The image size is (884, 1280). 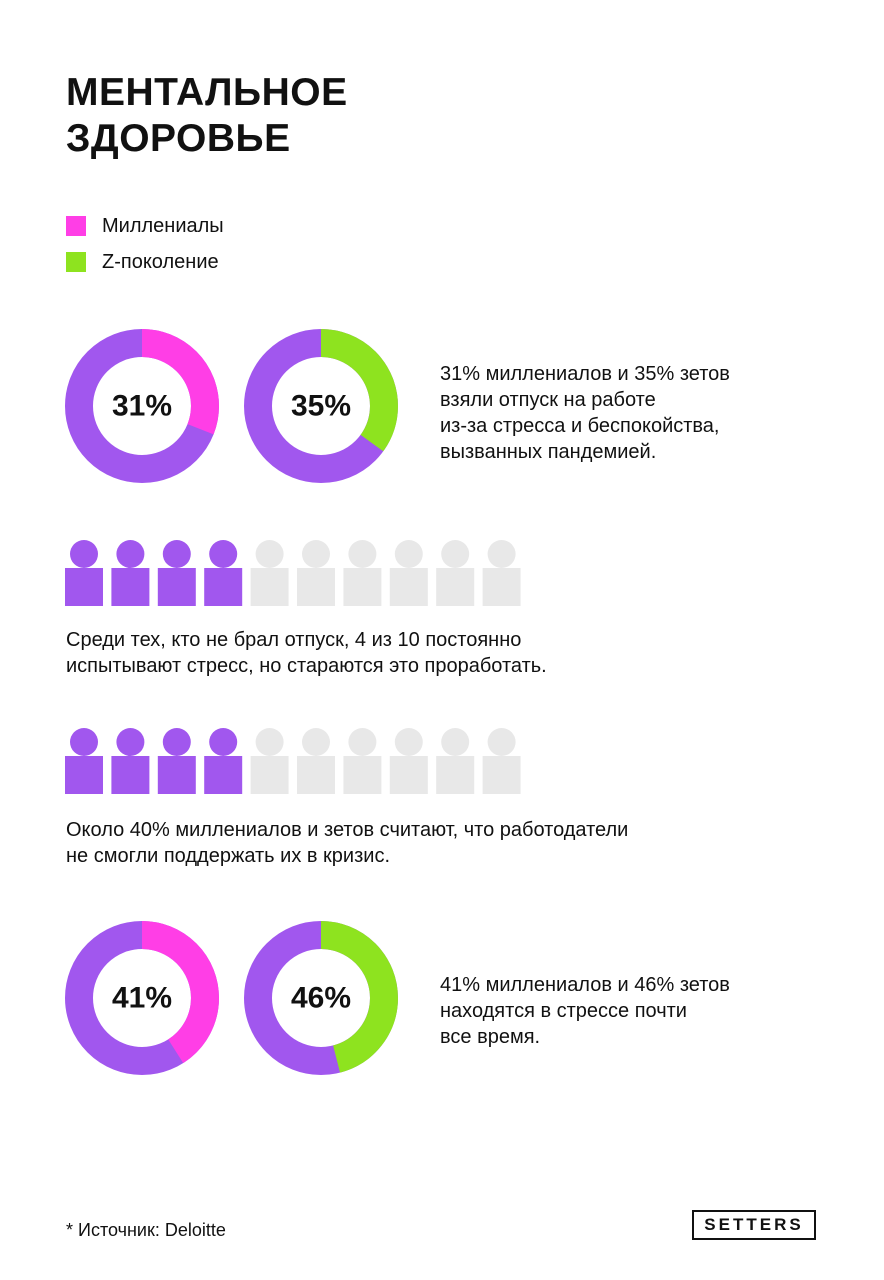 I want to click on caption-vacation-line-3: из-за стресса и беспокойства,, so click(x=580, y=426).